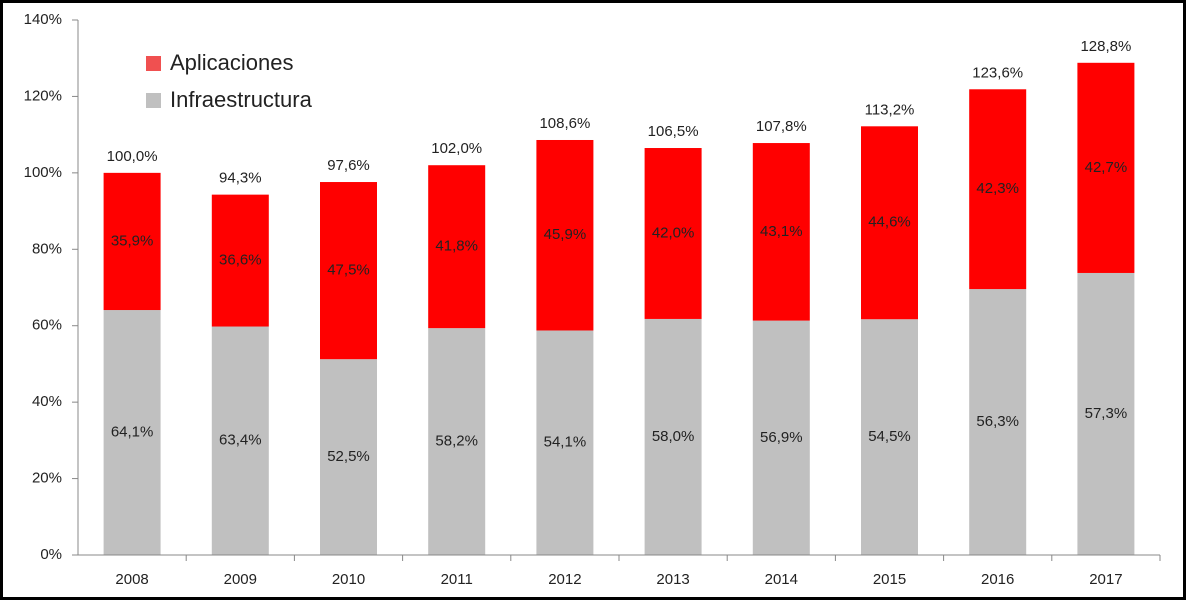  Describe the element at coordinates (43, 172) in the screenshot. I see `y-tick-label: 100%` at that location.